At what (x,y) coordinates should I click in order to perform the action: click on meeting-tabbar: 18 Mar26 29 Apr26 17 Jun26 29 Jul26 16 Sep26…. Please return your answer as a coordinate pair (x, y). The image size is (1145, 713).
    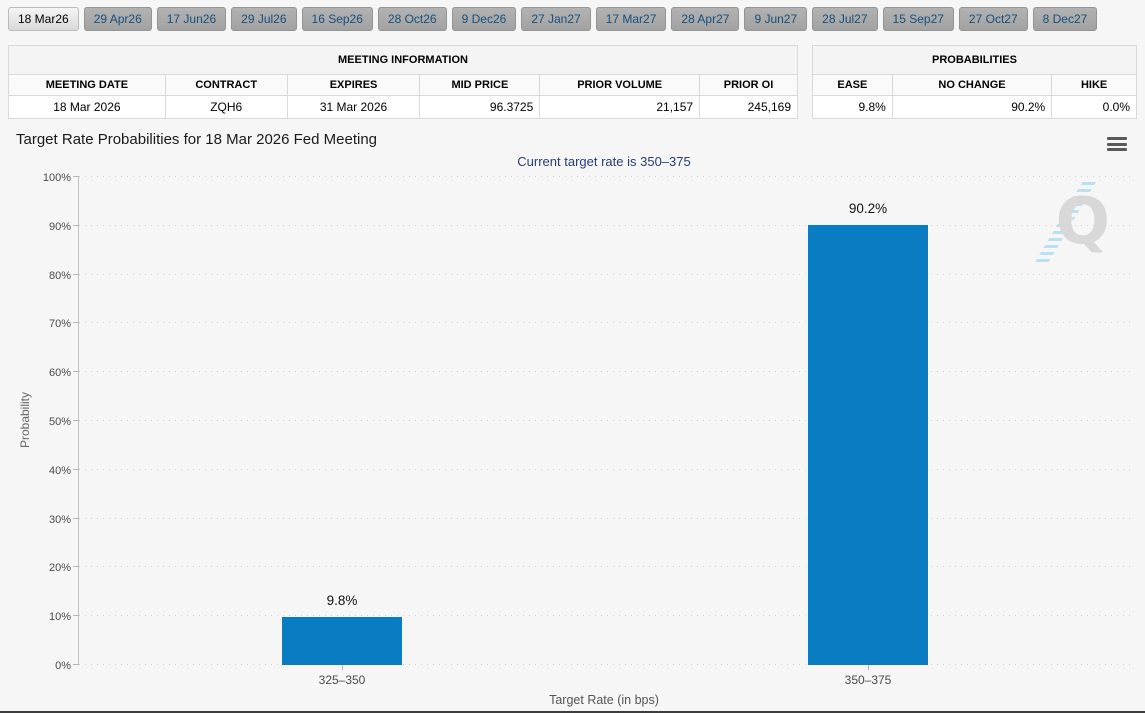
    Looking at the image, I should click on (553, 19).